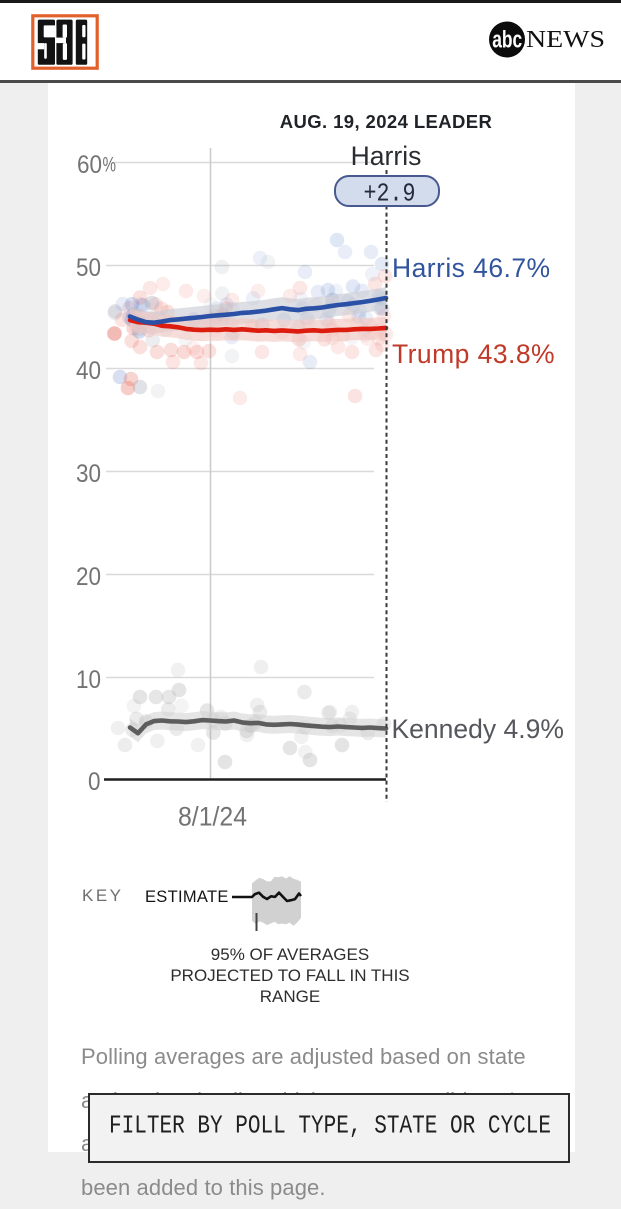  What do you see at coordinates (88, 680) in the screenshot?
I see `svg-text: 10` at bounding box center [88, 680].